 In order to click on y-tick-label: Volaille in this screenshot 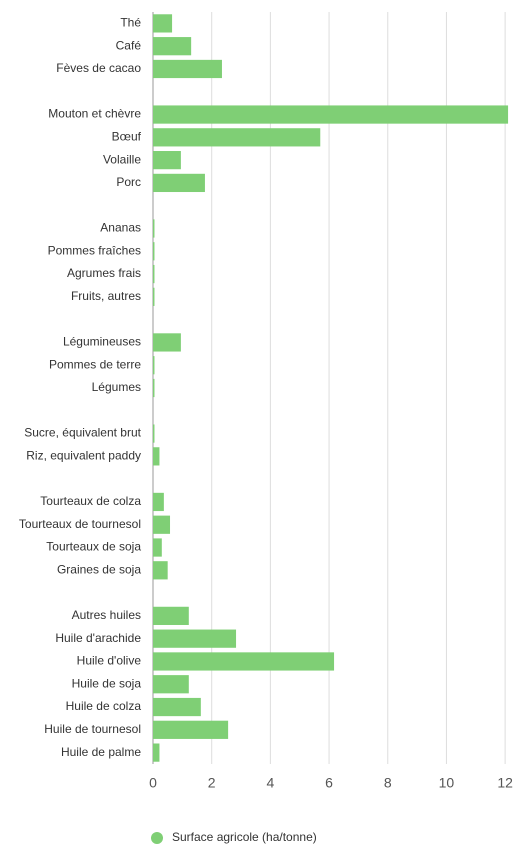, I will do `click(122, 159)`.